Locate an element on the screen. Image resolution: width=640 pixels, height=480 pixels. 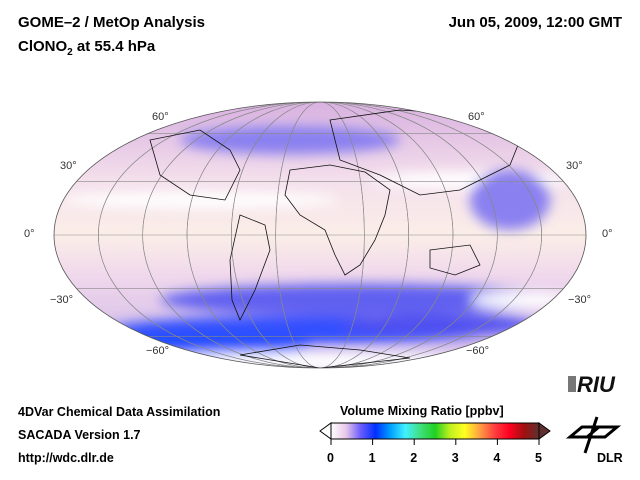
lat-label-left: 60° is located at coordinates (160, 117).